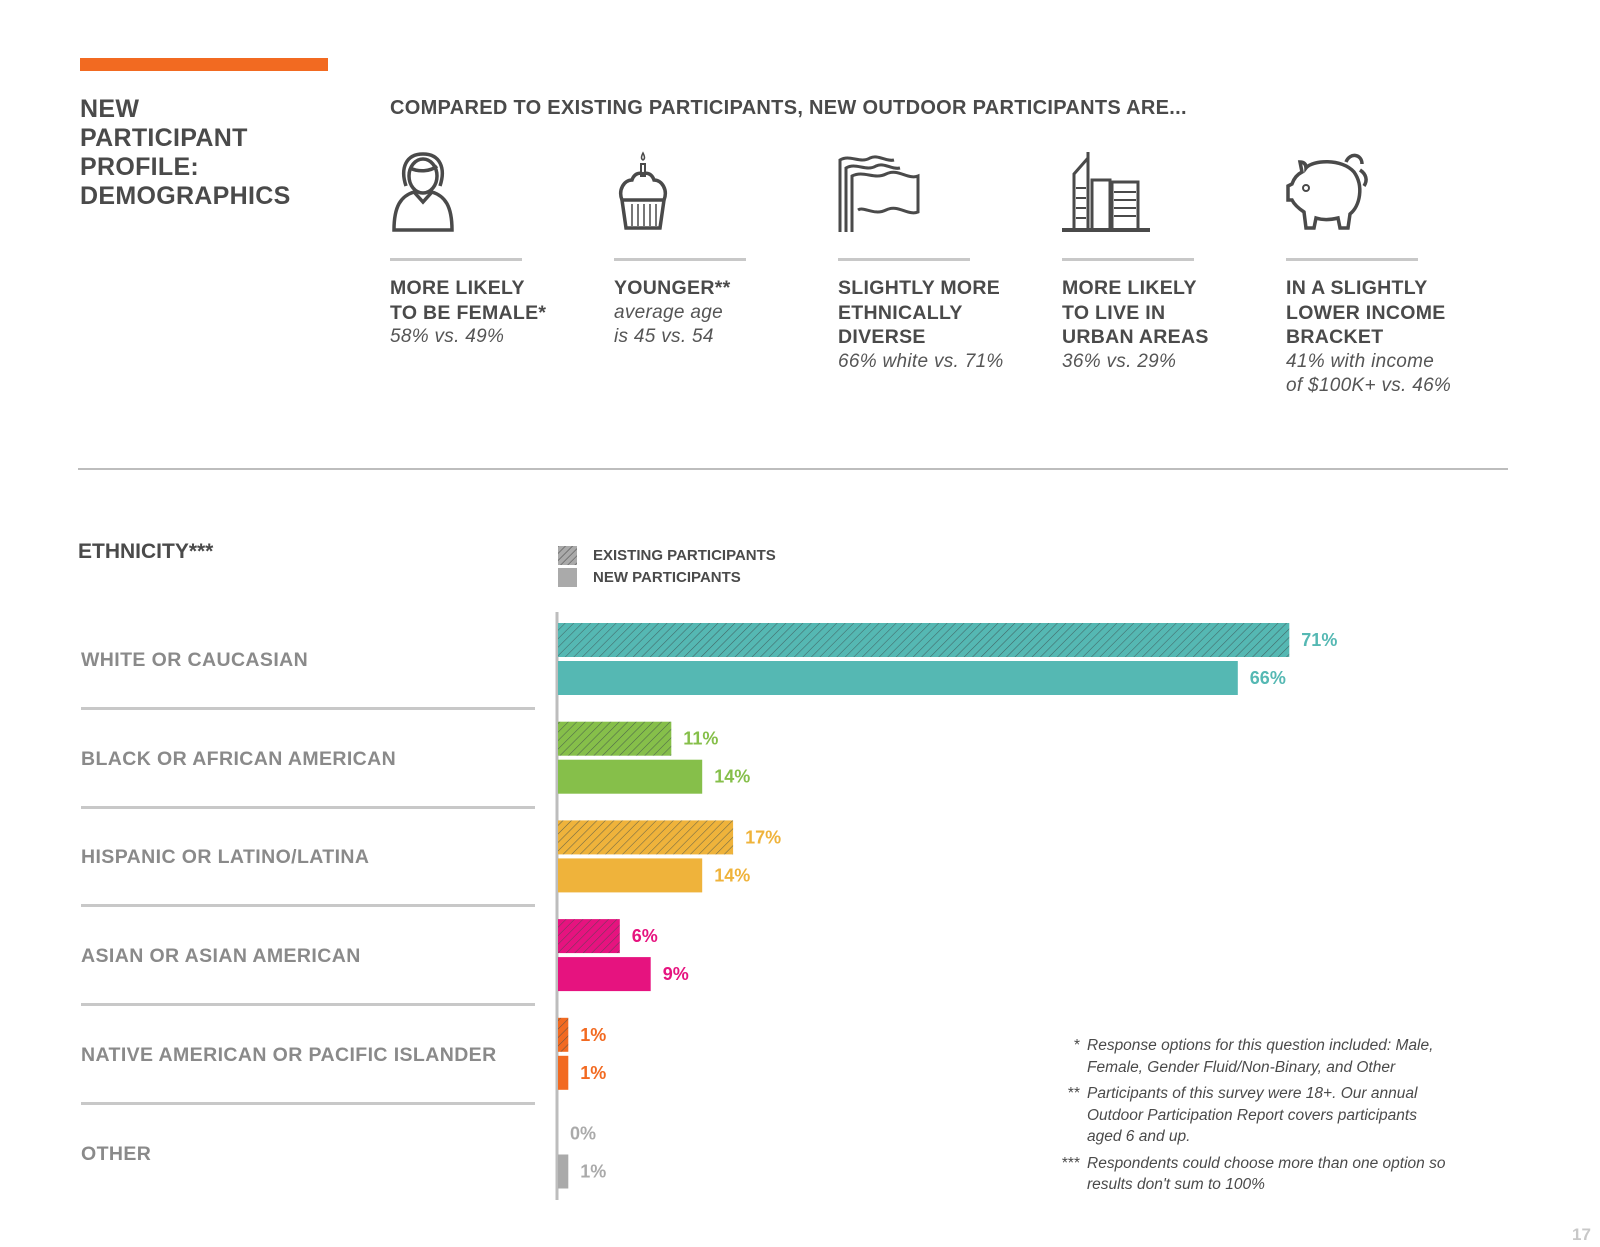 Image resolution: width=1600 pixels, height=1247 pixels. I want to click on stat-younger: YOUNGER** average age is 45 vs. 54, so click(714, 248).